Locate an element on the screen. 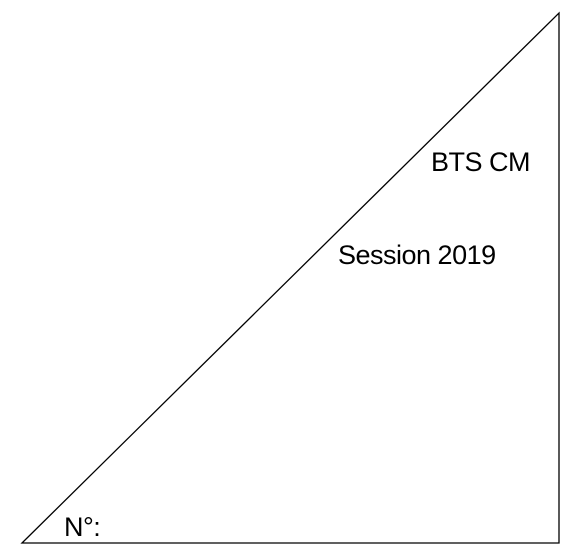 The height and width of the screenshot is (551, 572). candidate-number-label: N°: is located at coordinates (82, 527).